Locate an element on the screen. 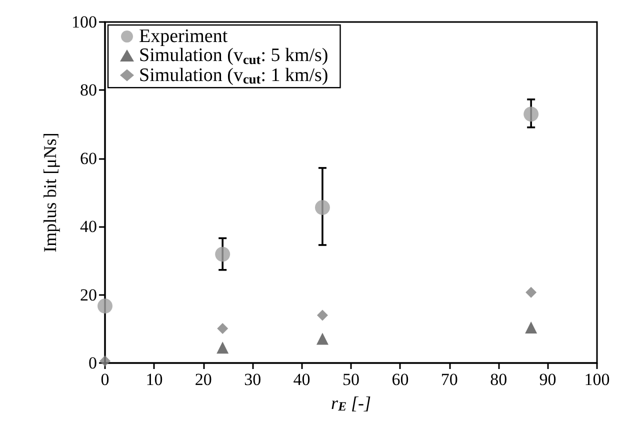  x-tick-label: 60 is located at coordinates (400, 379).